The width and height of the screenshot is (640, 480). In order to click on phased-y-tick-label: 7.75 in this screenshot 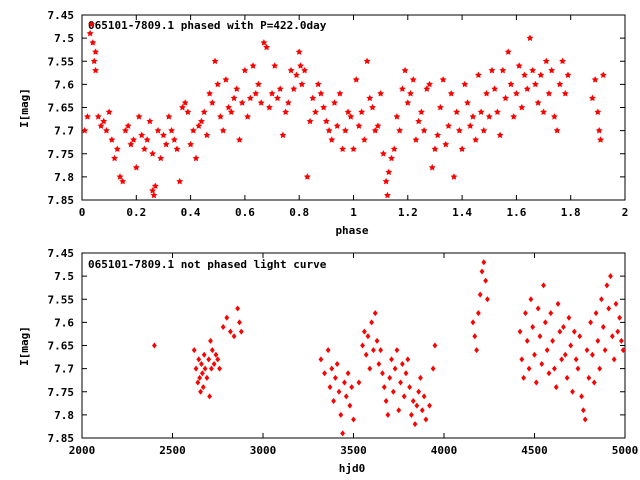, I will do `click(61, 154)`.